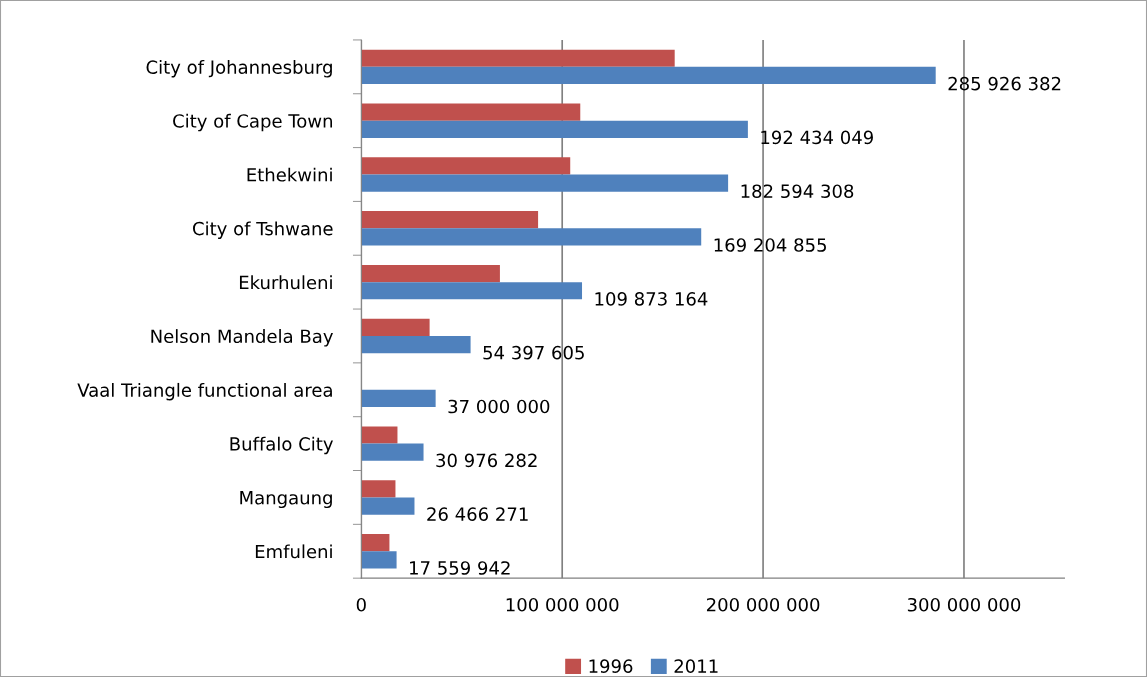 The width and height of the screenshot is (1147, 677). I want to click on y-tick-label: Ethekwini, so click(289, 174).